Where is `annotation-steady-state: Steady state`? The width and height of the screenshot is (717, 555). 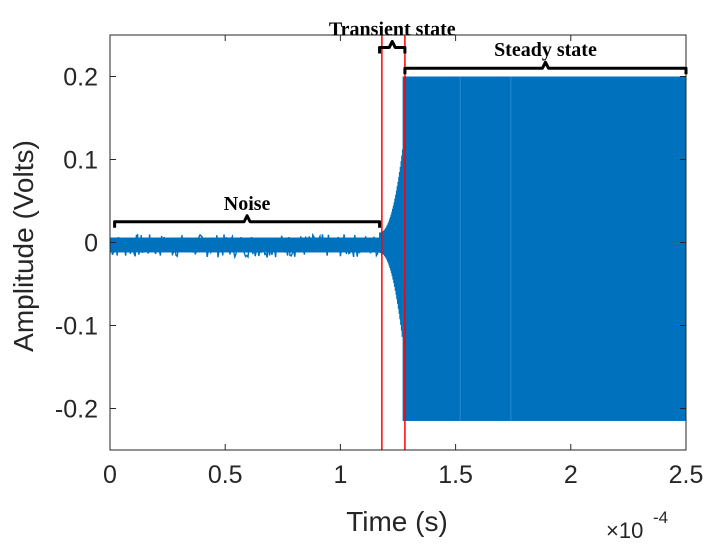 annotation-steady-state: Steady state is located at coordinates (545, 57).